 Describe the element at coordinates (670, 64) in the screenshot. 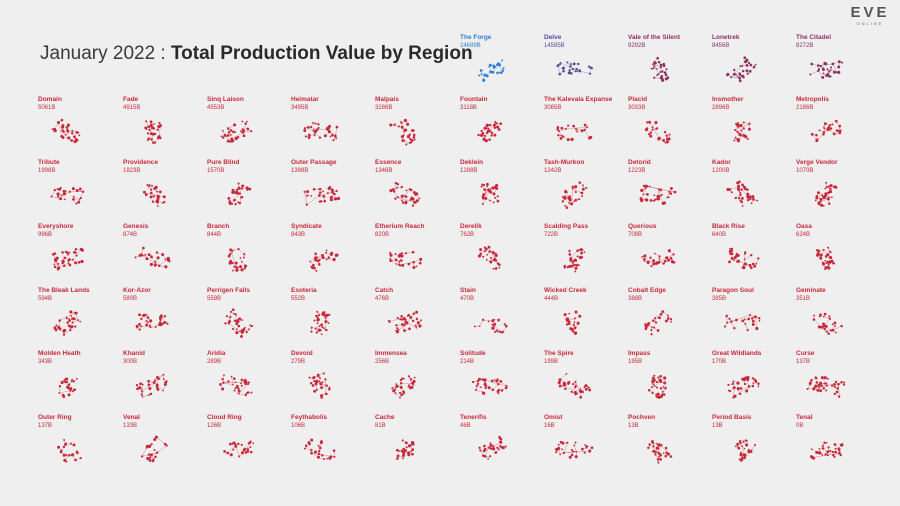

I see `region-panel-vale-of-the-silent: Vale of the Silent 9292B` at that location.